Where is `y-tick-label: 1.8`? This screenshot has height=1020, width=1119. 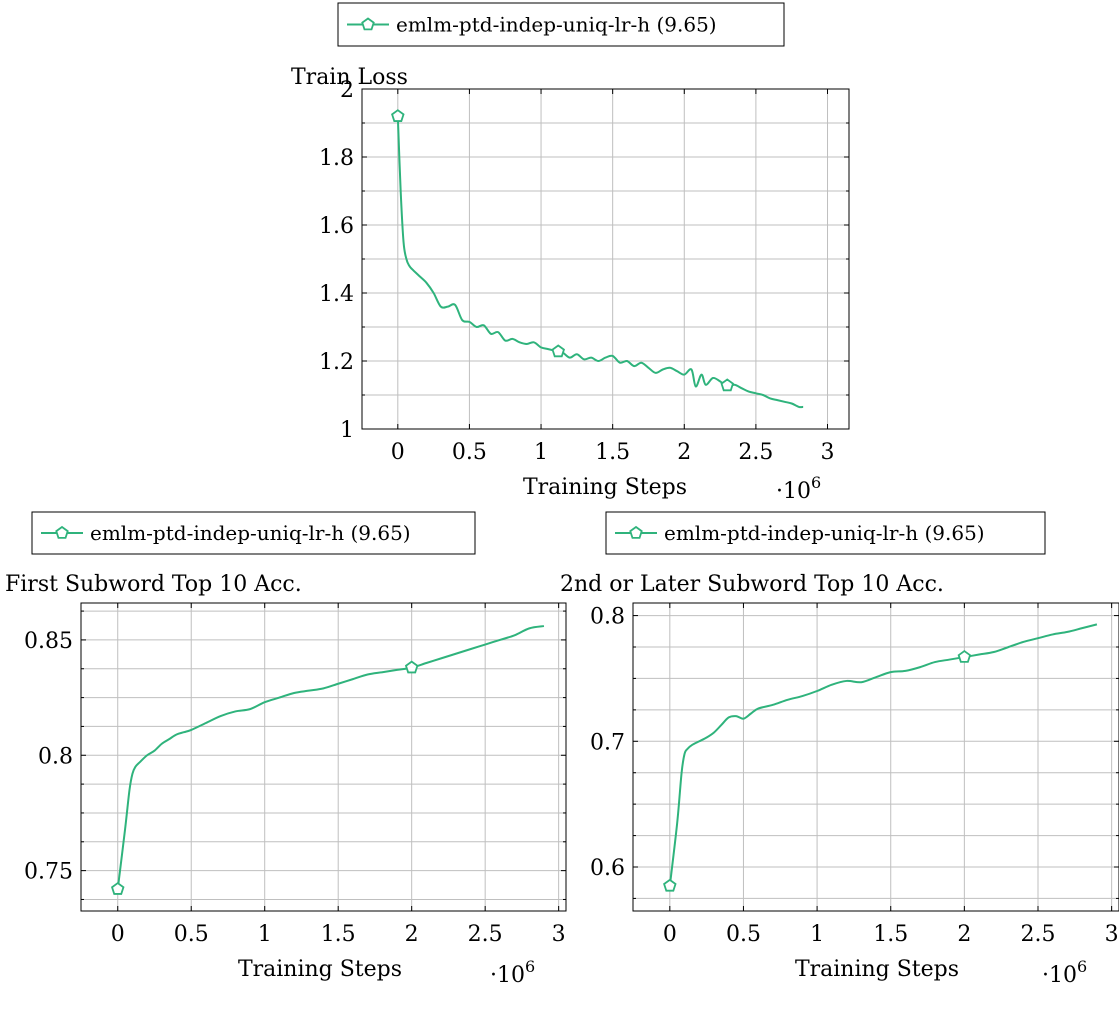 y-tick-label: 1.8 is located at coordinates (336, 158).